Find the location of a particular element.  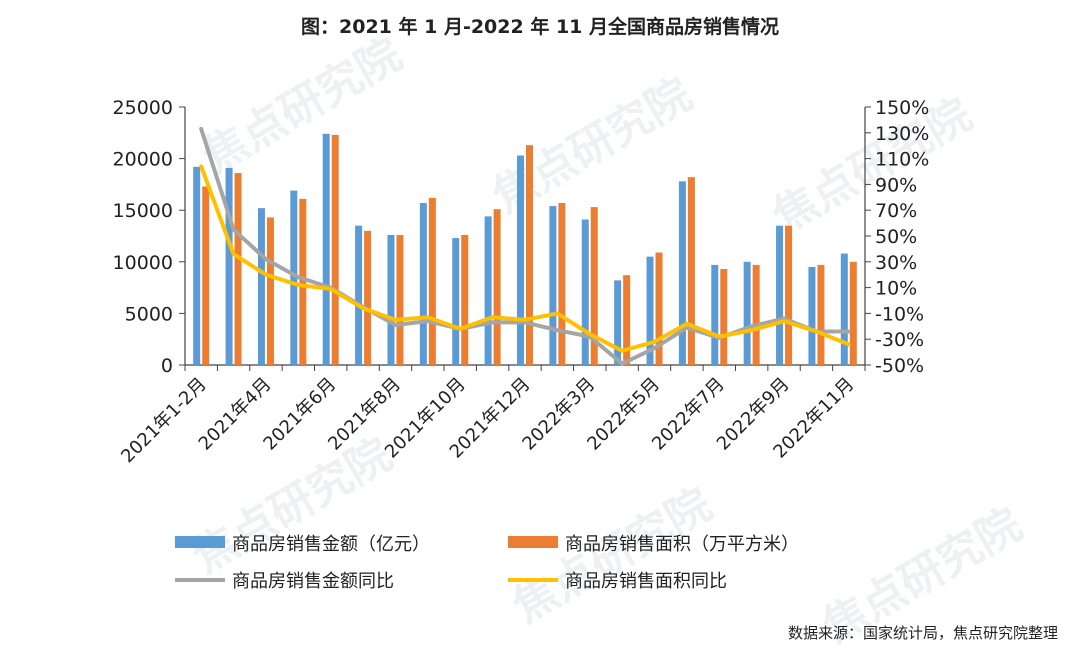

right-y-tick-label: 110% is located at coordinates (902, 160).